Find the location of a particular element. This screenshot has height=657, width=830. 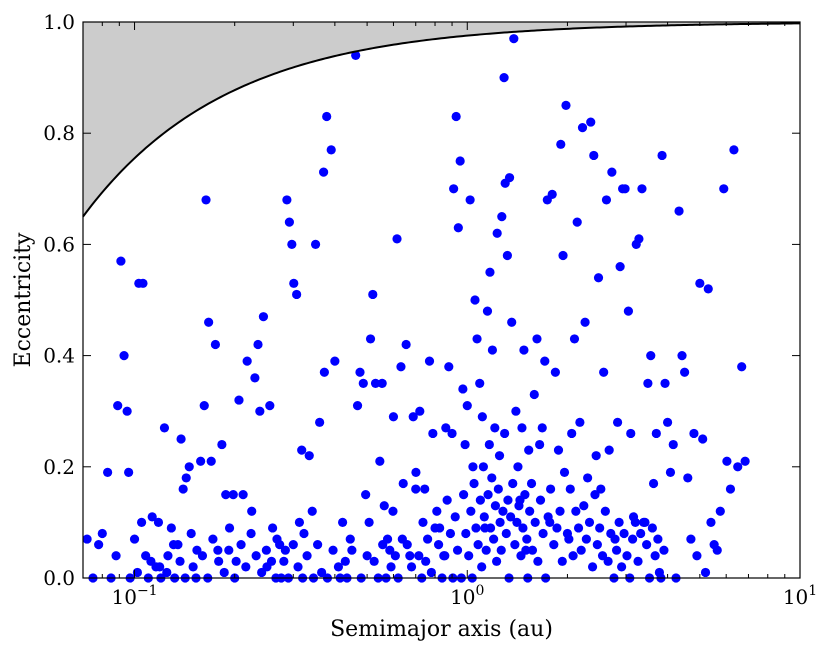

x-tick-label: 10⁰ is located at coordinates (467, 596).